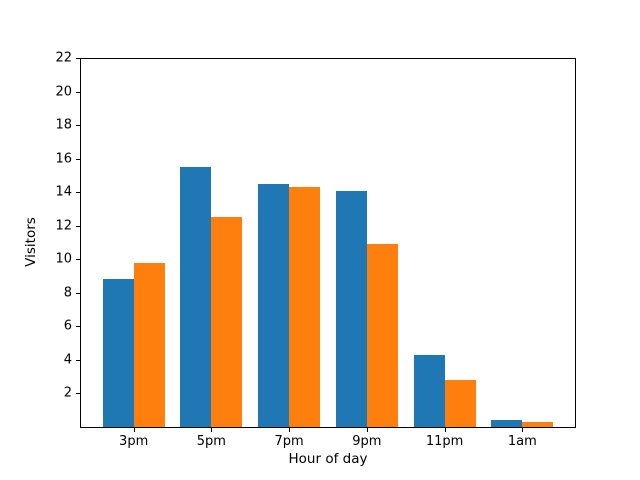 Image resolution: width=640 pixels, height=480 pixels. Describe the element at coordinates (367, 441) in the screenshot. I see `x-tick-label: 9pm` at that location.